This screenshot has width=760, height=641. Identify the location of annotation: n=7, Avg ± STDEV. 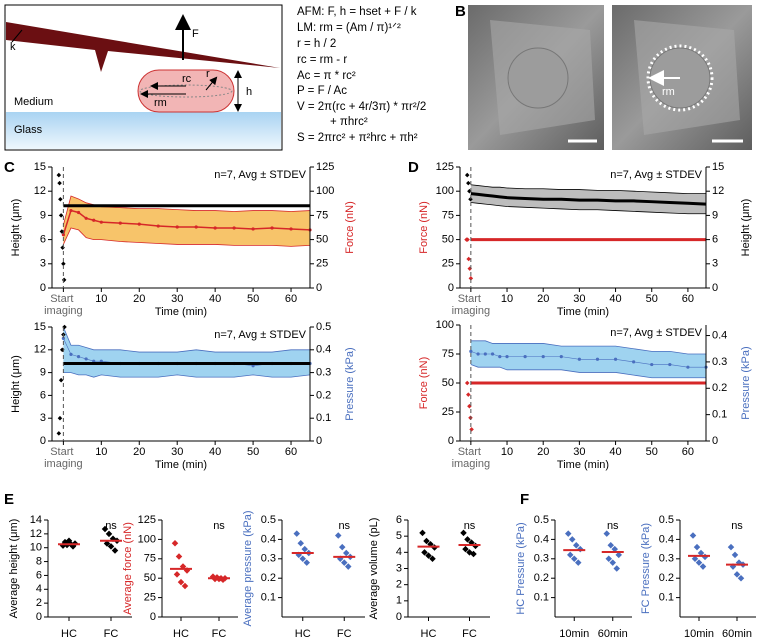
(260, 335).